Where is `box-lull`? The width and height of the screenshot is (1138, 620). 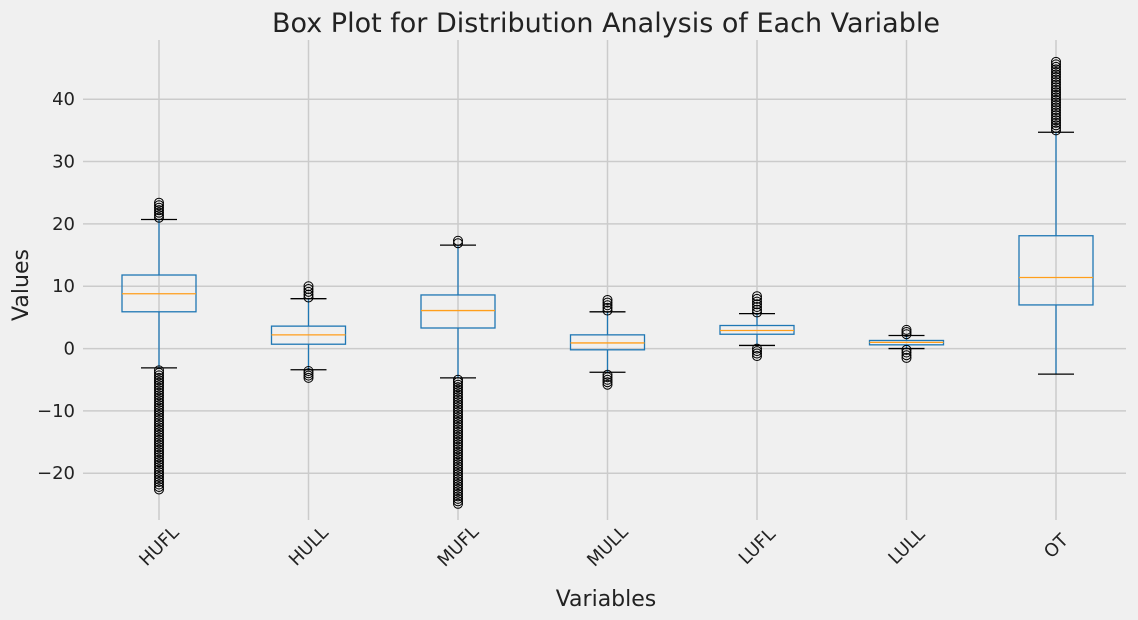
box-lull is located at coordinates (906, 343).